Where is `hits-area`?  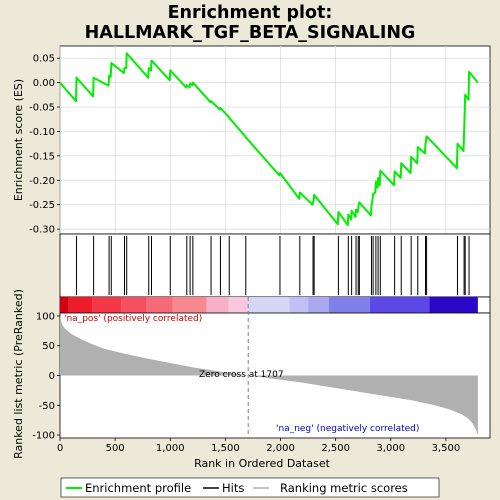
hits-area is located at coordinates (275, 265).